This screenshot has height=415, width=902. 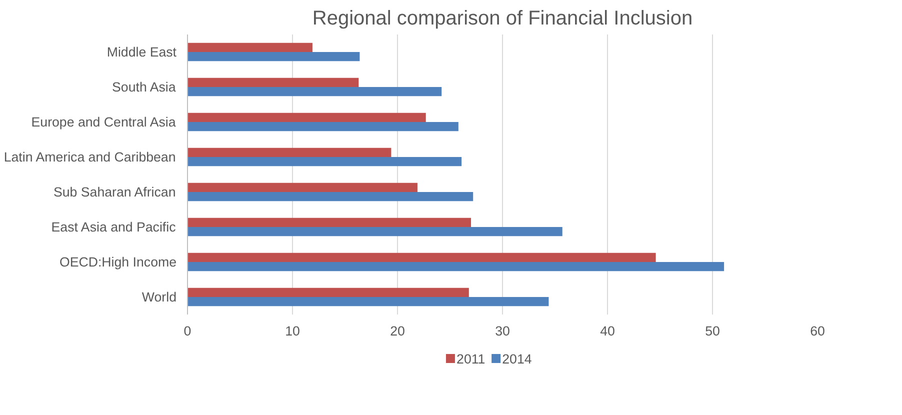 What do you see at coordinates (90, 157) in the screenshot?
I see `y-tick-label: Latin America and Caribbean` at bounding box center [90, 157].